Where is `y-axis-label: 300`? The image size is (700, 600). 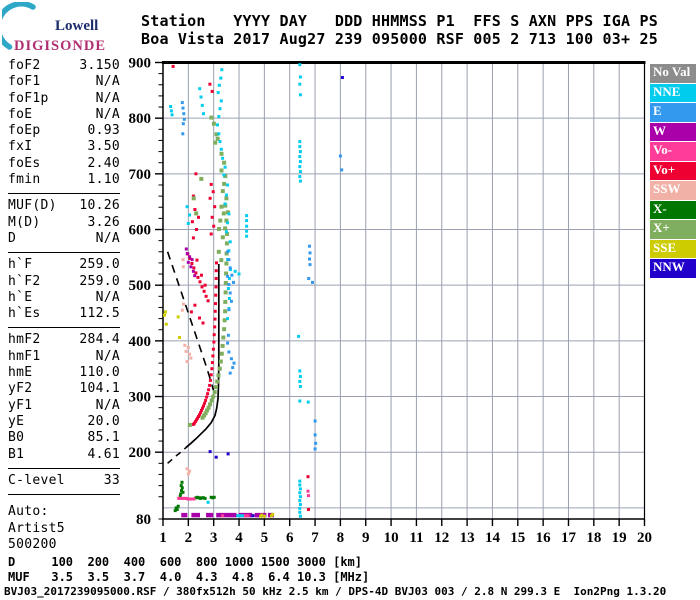 y-axis-label: 300 is located at coordinates (140, 398).